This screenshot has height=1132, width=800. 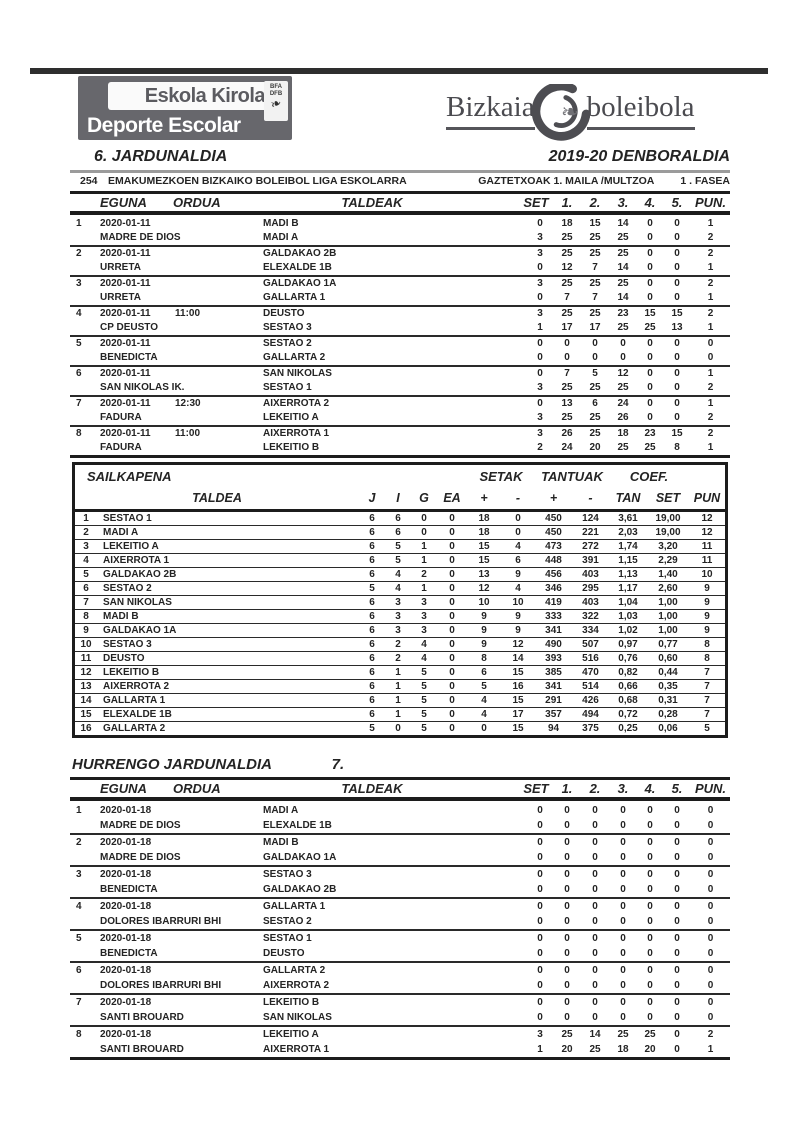 What do you see at coordinates (400, 778) in the screenshot?
I see `divider` at bounding box center [400, 778].